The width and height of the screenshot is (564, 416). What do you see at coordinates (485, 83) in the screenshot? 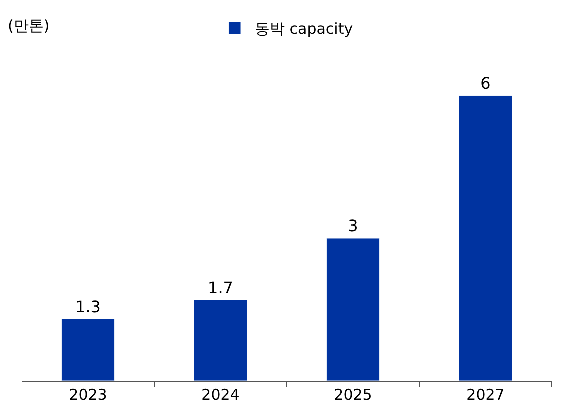
I see `data-label: 6` at bounding box center [485, 83].